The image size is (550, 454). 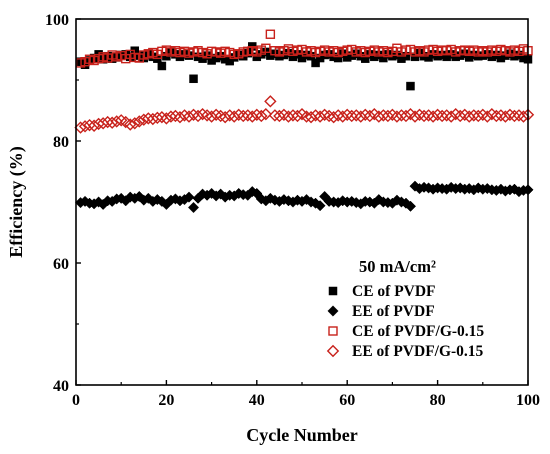 I want to click on legend-label: EE of PVDF, so click(x=393, y=311).